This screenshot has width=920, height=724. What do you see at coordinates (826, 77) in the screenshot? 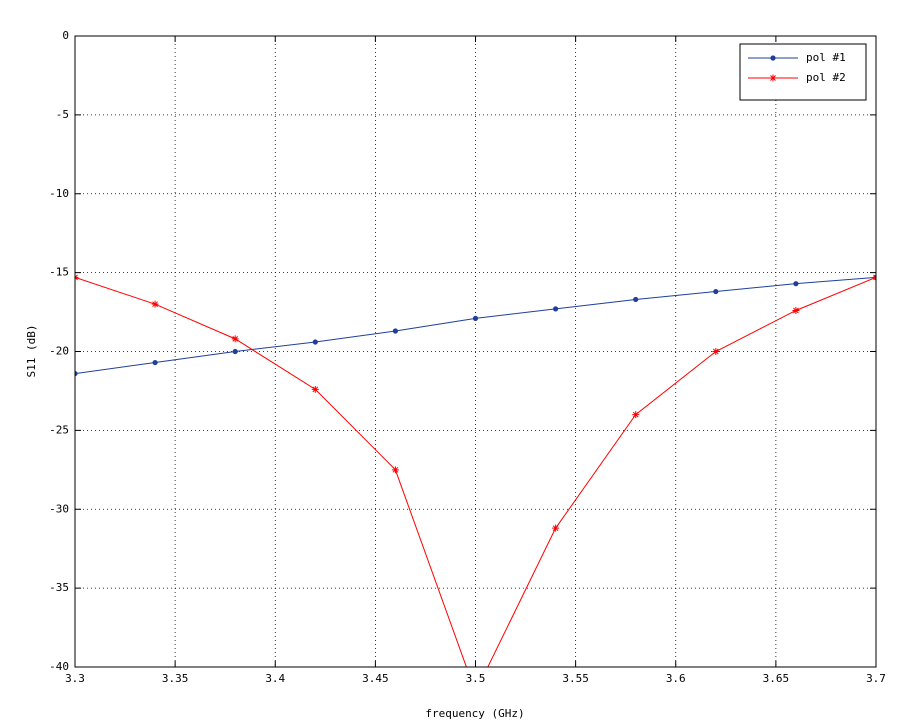
I see `legend-label: pol #2` at bounding box center [826, 77].